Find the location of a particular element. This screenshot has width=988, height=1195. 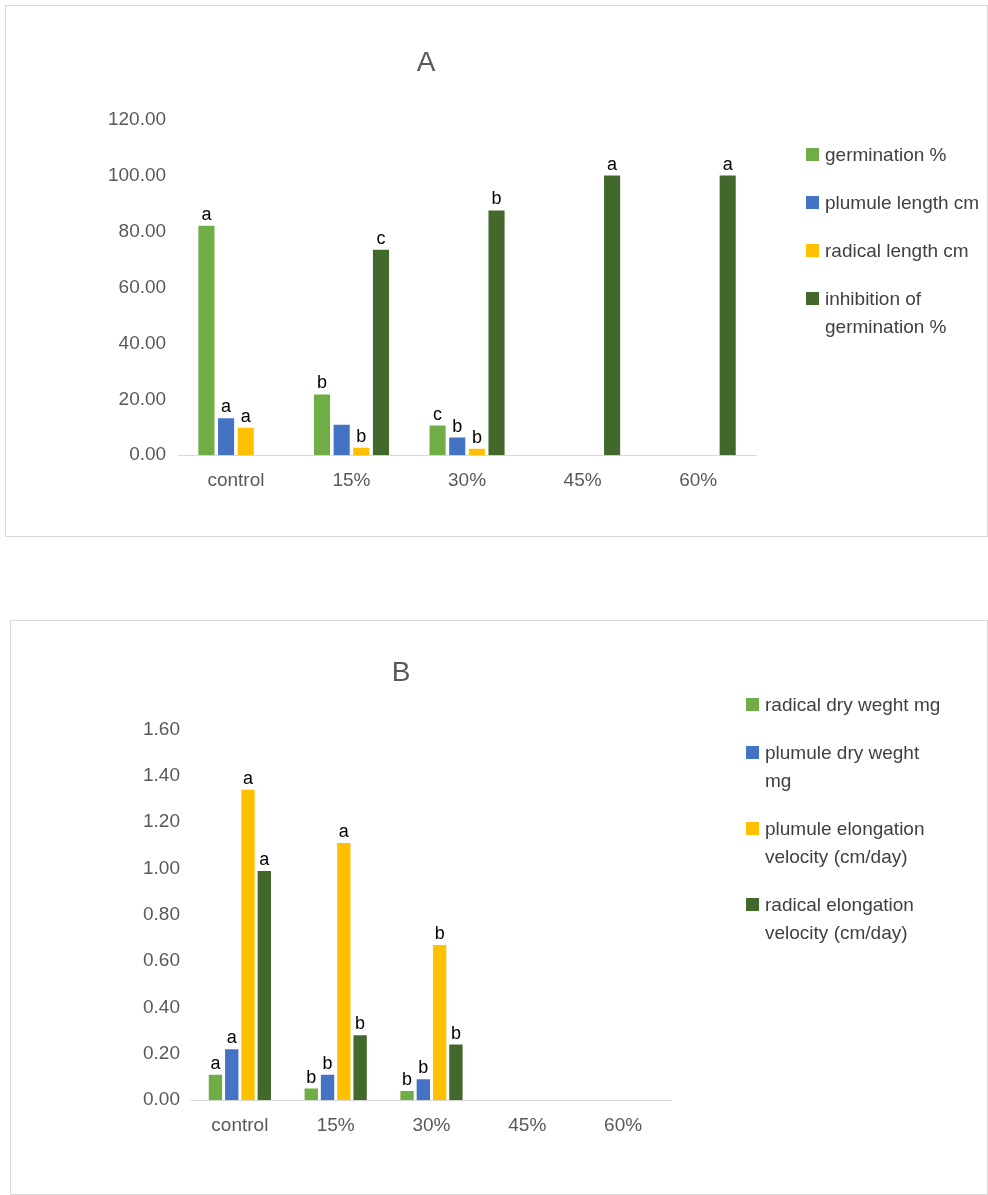

y-tick-label: 0.40 is located at coordinates (161, 1006).